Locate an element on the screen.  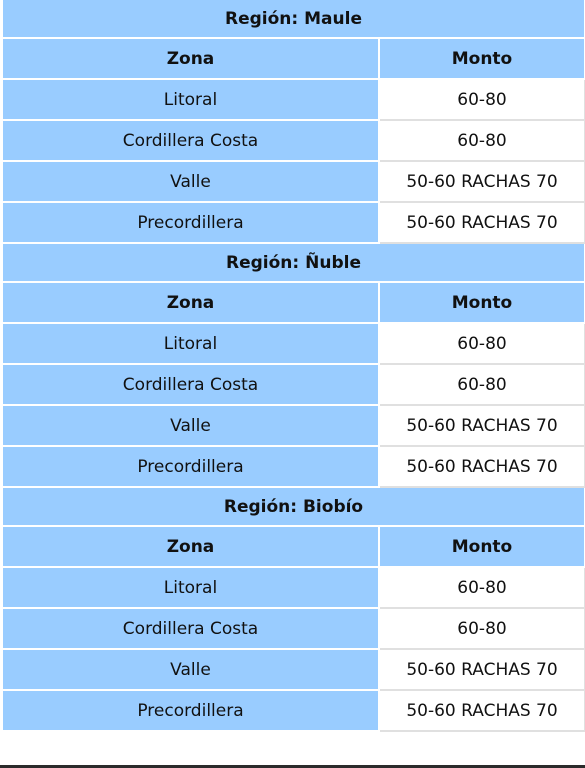
region-header-row: Región: Ñuble is located at coordinates (293, 262).